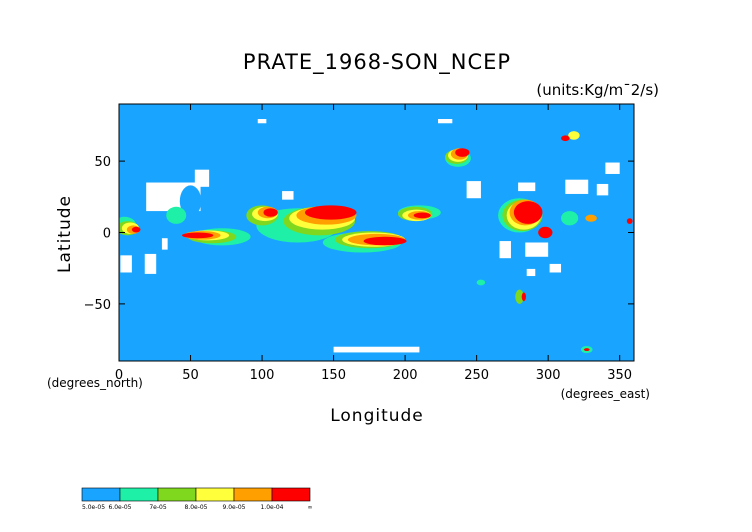  What do you see at coordinates (65, 234) in the screenshot?
I see `y-axis-title: Latitude` at bounding box center [65, 234].